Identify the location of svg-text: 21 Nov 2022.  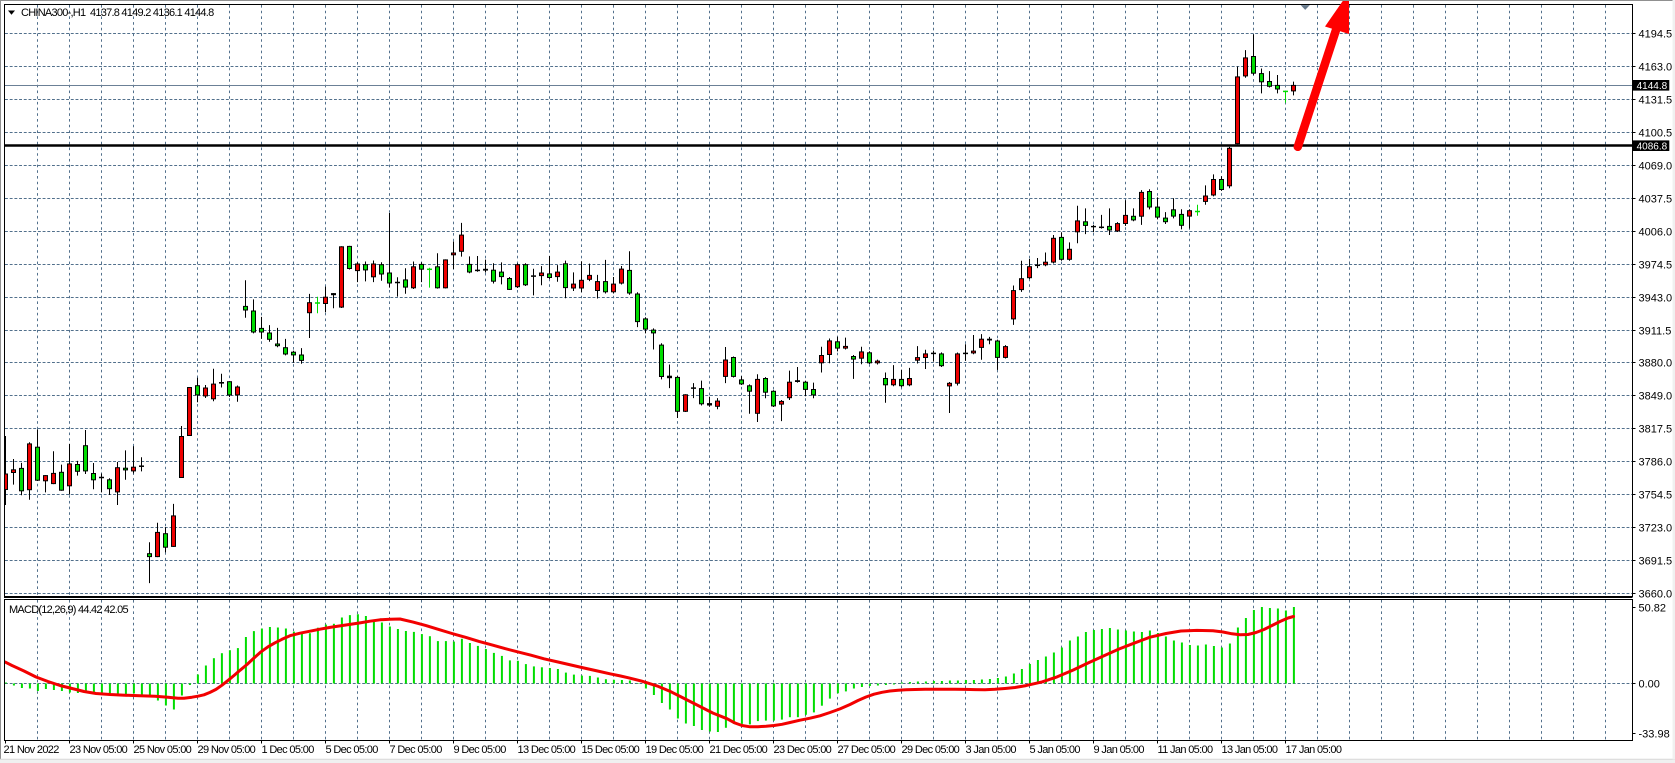
(32, 750).